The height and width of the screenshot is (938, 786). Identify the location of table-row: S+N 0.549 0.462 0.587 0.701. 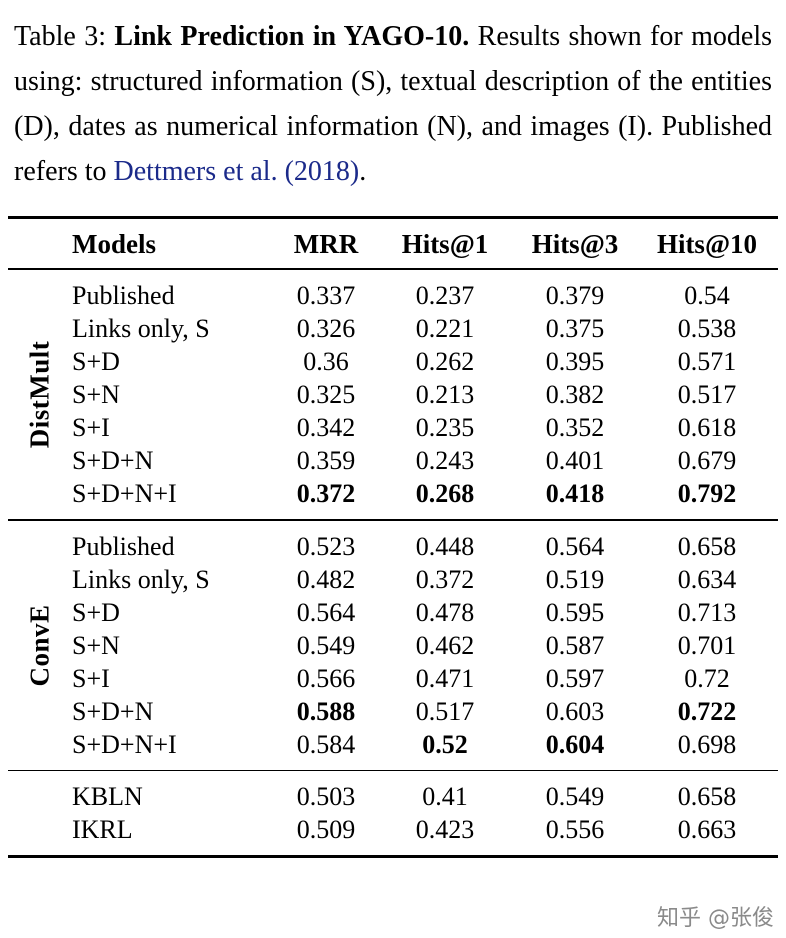
(425, 645).